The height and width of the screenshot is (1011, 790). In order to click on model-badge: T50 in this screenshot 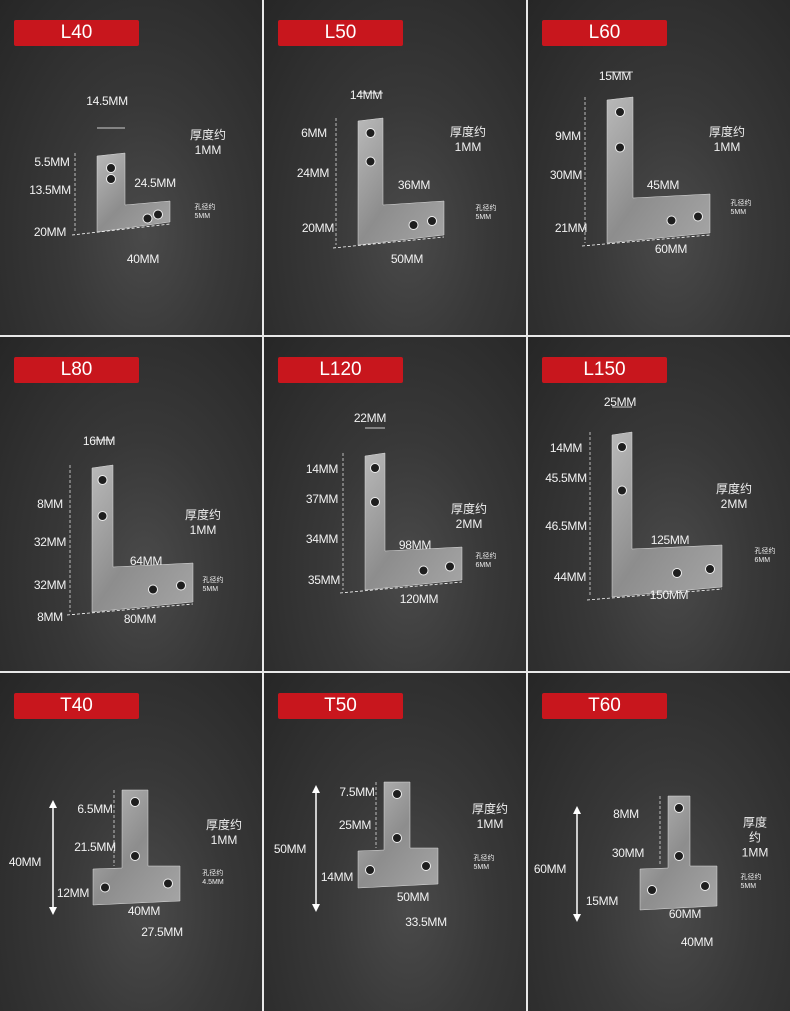, I will do `click(340, 706)`.